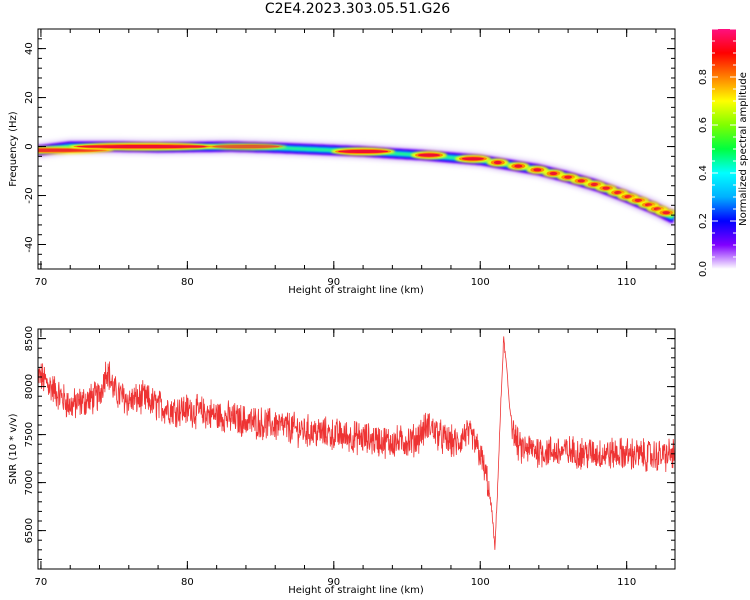 This screenshot has height=600, width=750. What do you see at coordinates (29, 244) in the screenshot?
I see `spectrogram-y-tick-label: -40` at bounding box center [29, 244].